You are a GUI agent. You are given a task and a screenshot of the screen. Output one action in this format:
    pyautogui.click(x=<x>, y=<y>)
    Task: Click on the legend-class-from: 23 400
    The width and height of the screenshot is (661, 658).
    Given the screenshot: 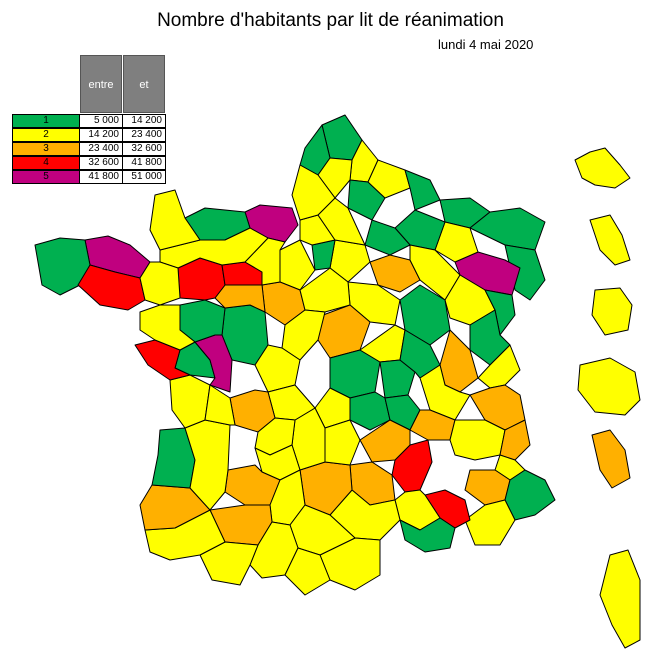 What is the action you would take?
    pyautogui.click(x=101, y=149)
    